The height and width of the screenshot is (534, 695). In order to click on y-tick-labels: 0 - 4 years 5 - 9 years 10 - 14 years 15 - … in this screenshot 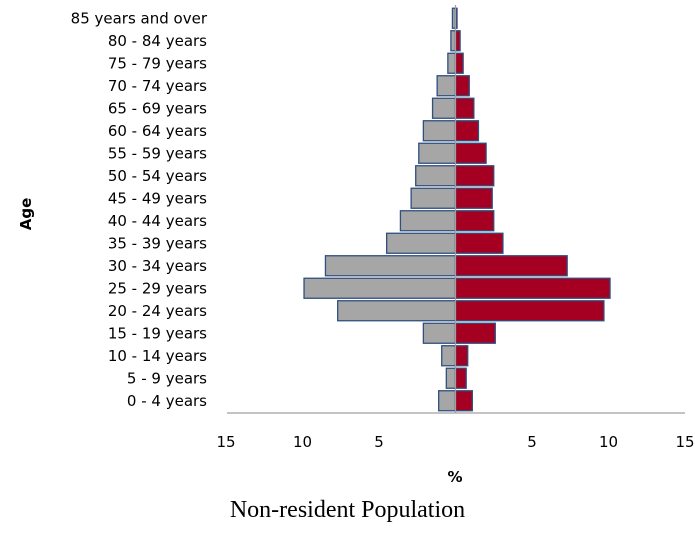, I will do `click(139, 209)`.